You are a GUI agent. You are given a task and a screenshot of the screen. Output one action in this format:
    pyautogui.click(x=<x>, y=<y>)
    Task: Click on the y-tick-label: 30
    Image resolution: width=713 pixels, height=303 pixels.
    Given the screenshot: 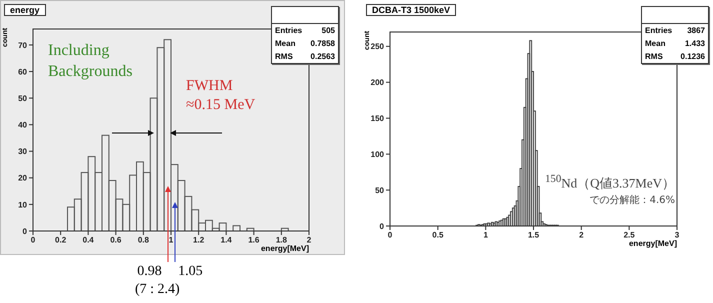 What is the action you would take?
    pyautogui.click(x=23, y=151)
    